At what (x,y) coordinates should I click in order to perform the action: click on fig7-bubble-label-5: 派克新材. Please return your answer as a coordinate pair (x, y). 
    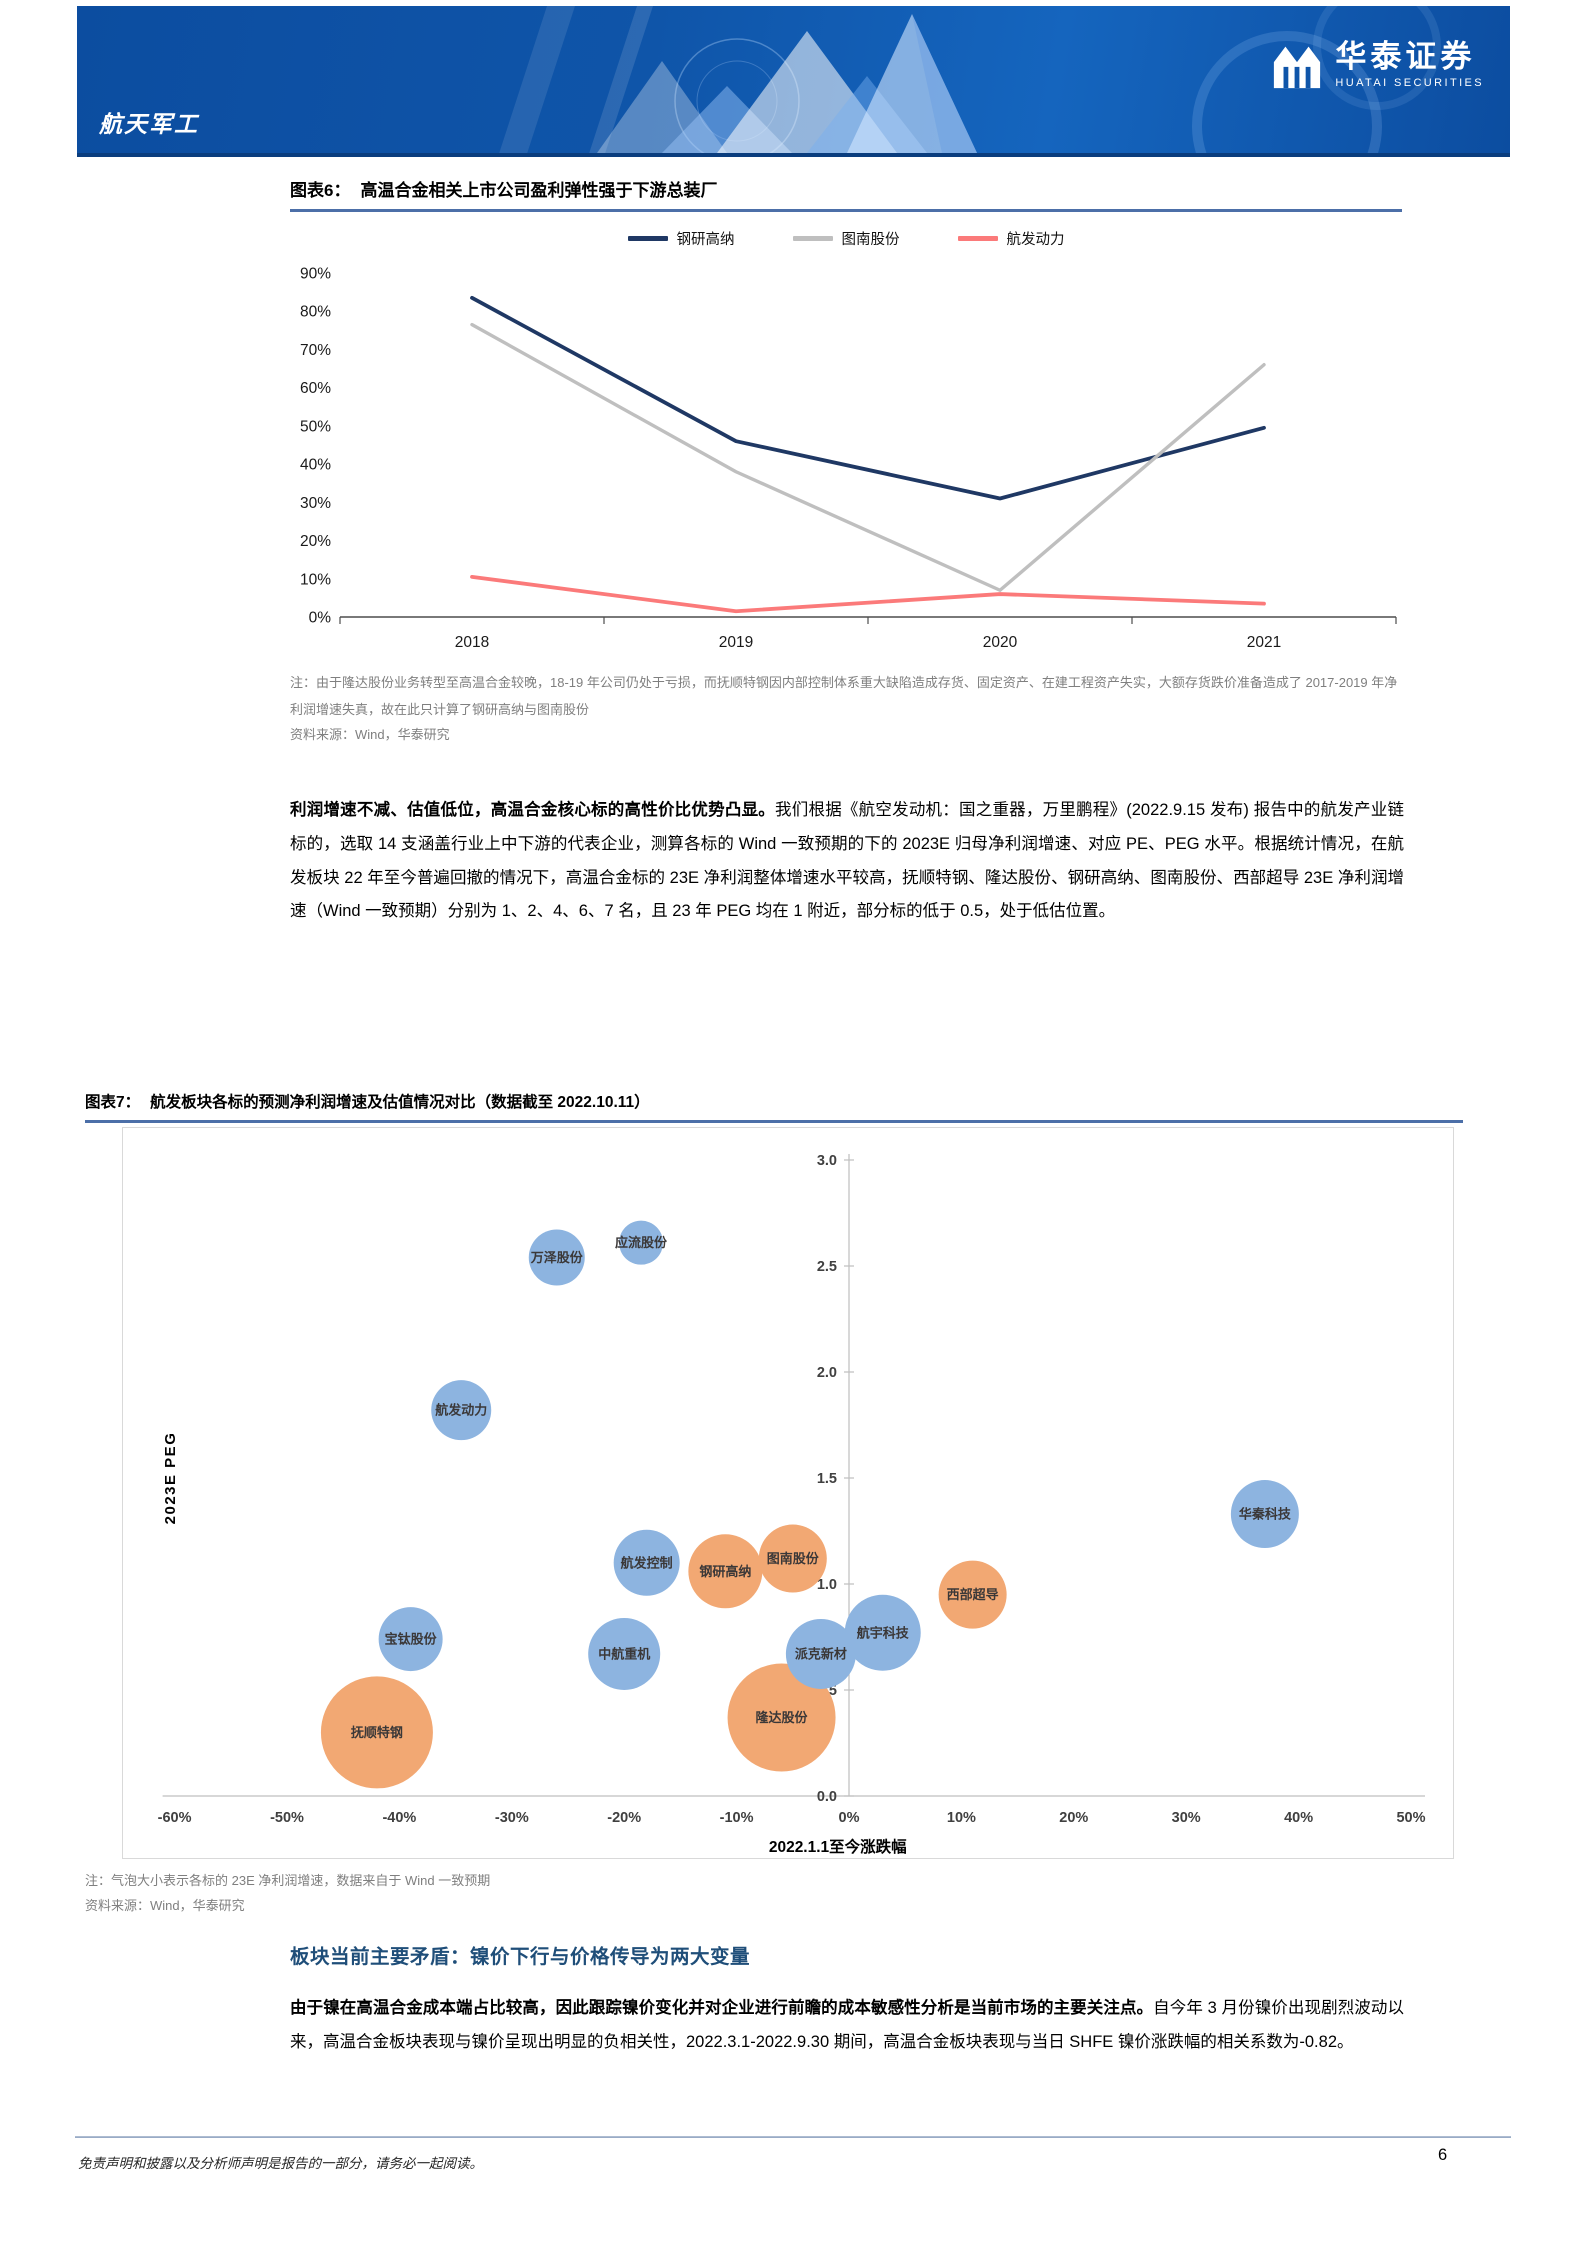
    Looking at the image, I should click on (821, 1653).